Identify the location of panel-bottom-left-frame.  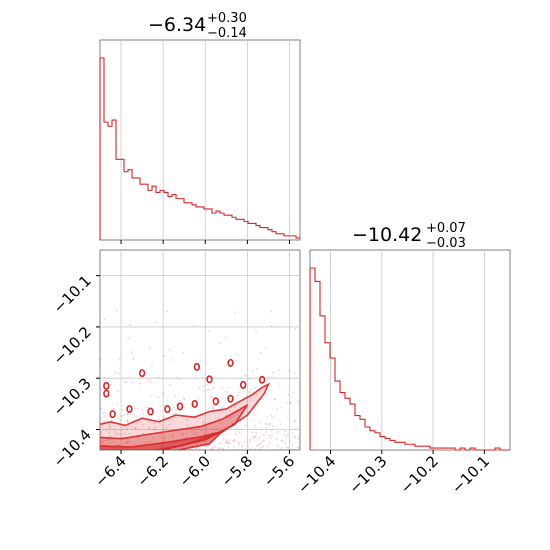
(200, 350).